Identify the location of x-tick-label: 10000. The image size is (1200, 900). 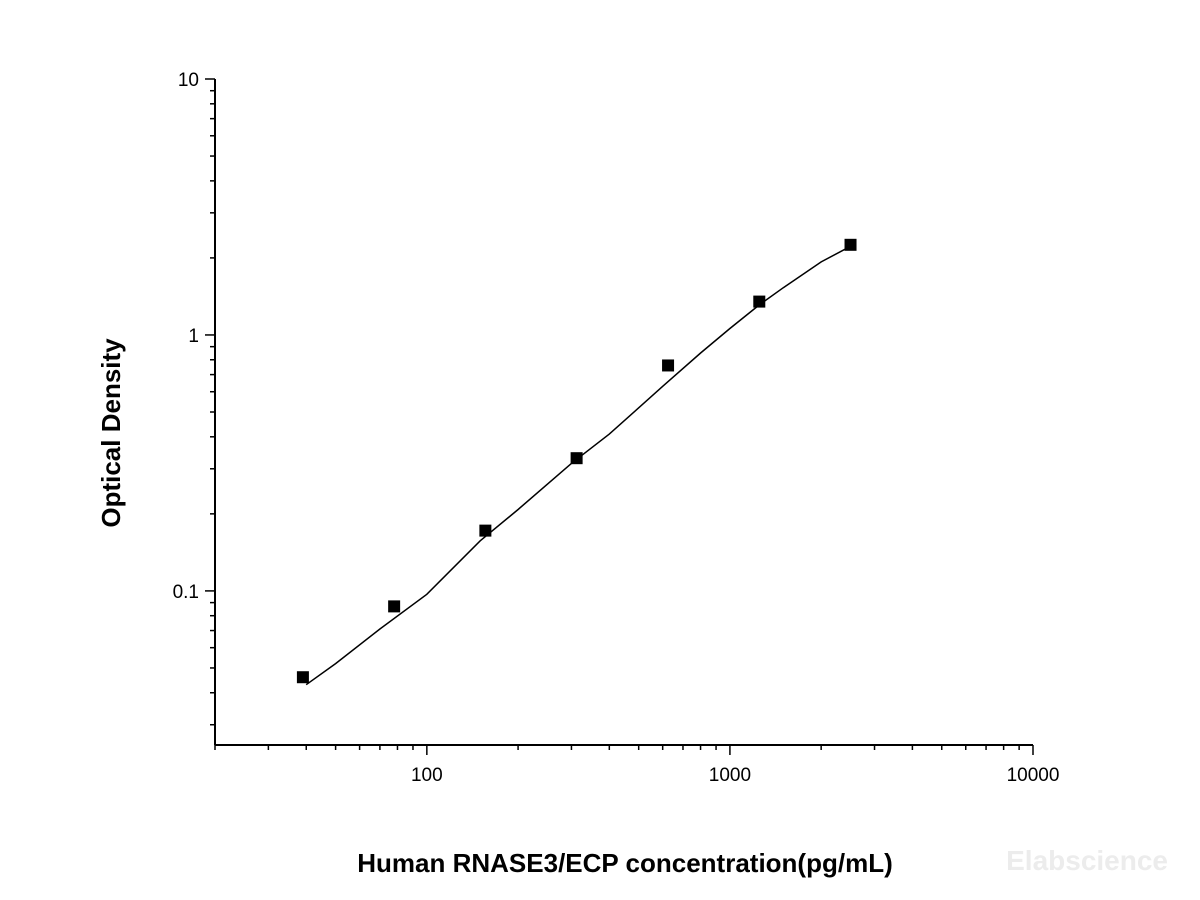
(1033, 775).